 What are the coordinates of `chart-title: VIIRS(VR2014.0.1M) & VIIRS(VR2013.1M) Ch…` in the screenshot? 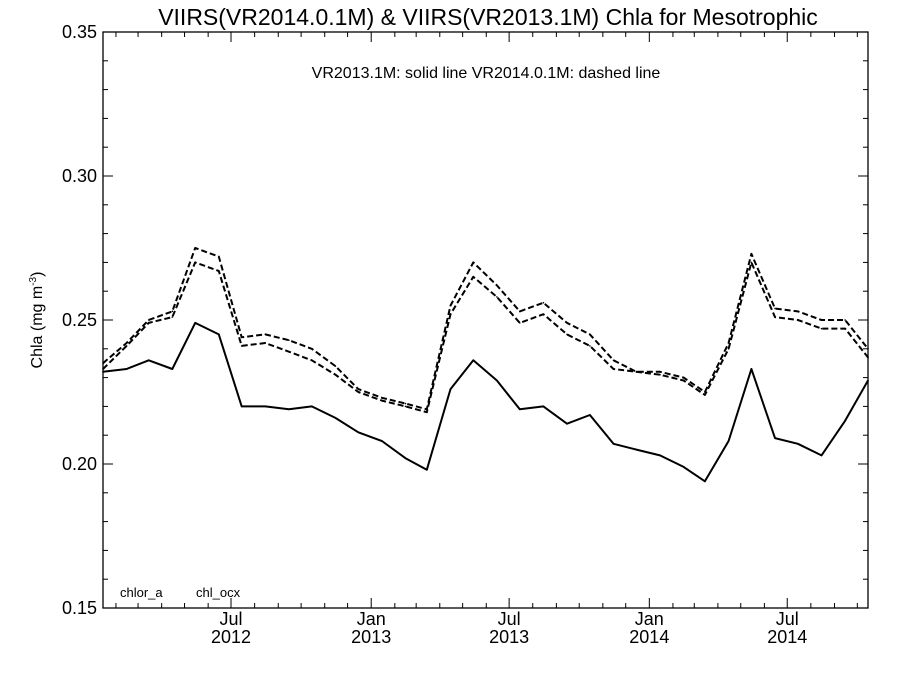 It's located at (488, 17).